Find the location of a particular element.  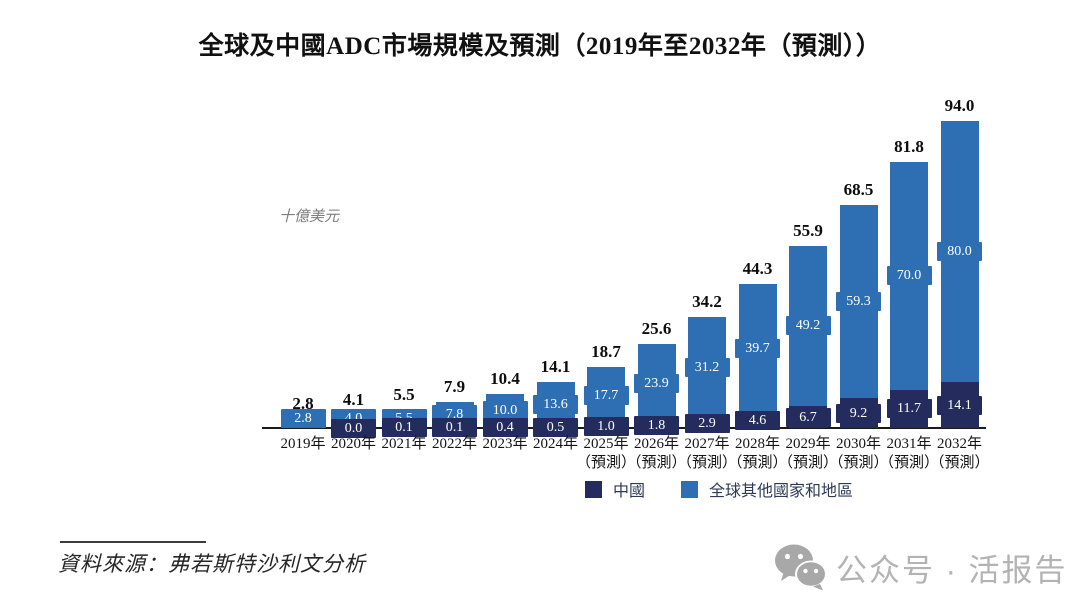

chart-legend: 中國 全球其他國家和地區 is located at coordinates (737, 489).